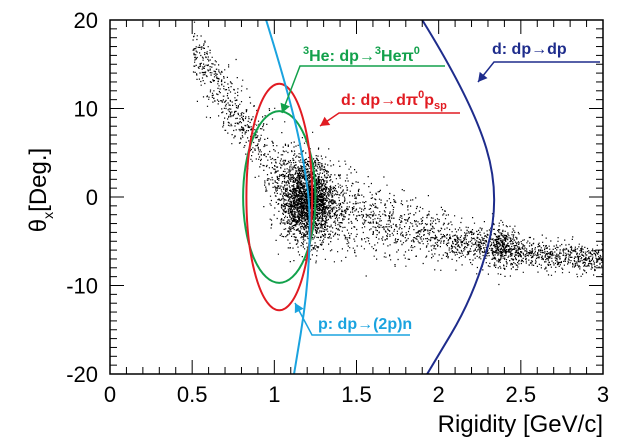 This screenshot has width=638, height=439. I want to click on y-axis-title: θx[Deg.], so click(40, 190).